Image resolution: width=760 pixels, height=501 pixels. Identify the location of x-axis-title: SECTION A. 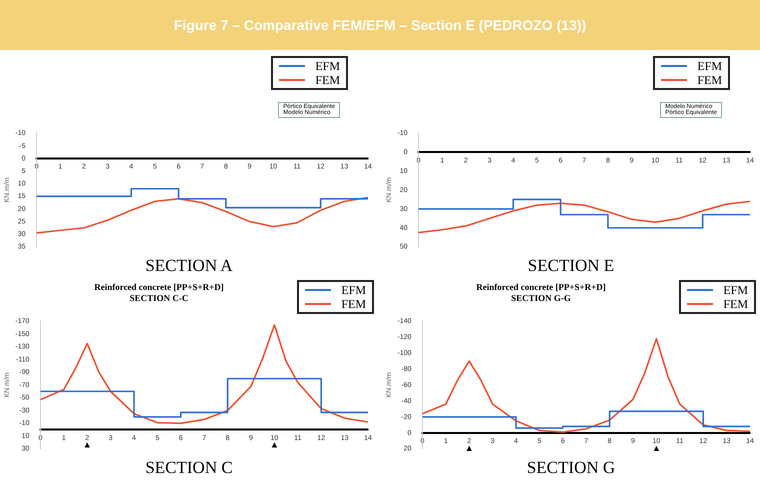
(189, 266).